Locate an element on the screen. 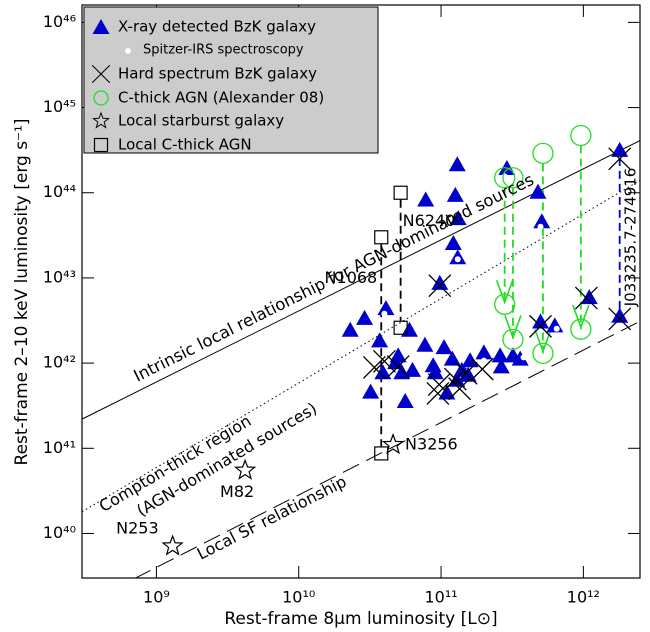 The width and height of the screenshot is (650, 632). x-tick-label: 10⁹ is located at coordinates (156, 597).